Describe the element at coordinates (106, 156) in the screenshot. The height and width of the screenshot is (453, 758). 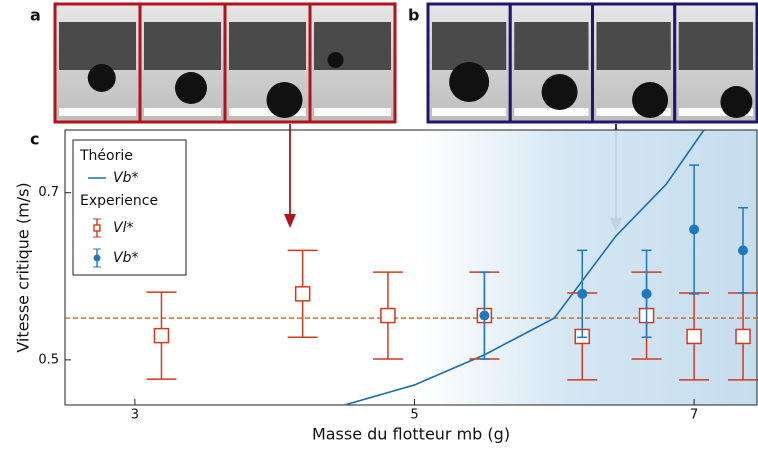
I see `legend-heading: Théorie` at that location.